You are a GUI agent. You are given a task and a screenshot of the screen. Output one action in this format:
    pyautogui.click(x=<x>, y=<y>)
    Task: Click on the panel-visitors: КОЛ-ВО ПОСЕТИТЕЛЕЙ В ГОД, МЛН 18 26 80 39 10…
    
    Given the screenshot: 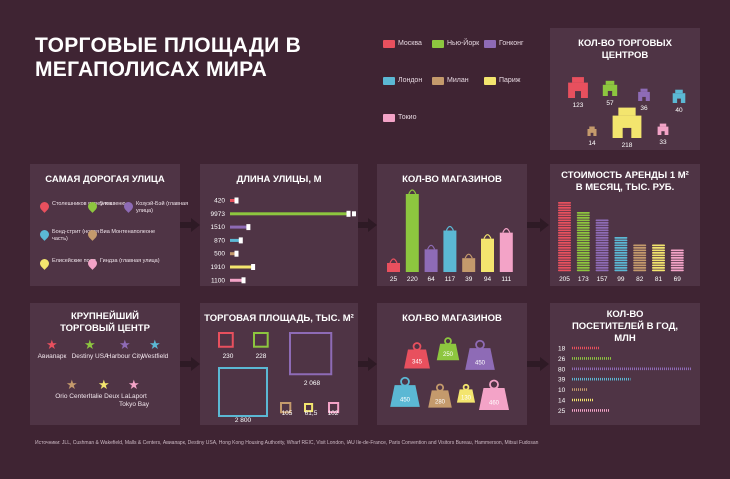 What is the action you would take?
    pyautogui.click(x=625, y=364)
    